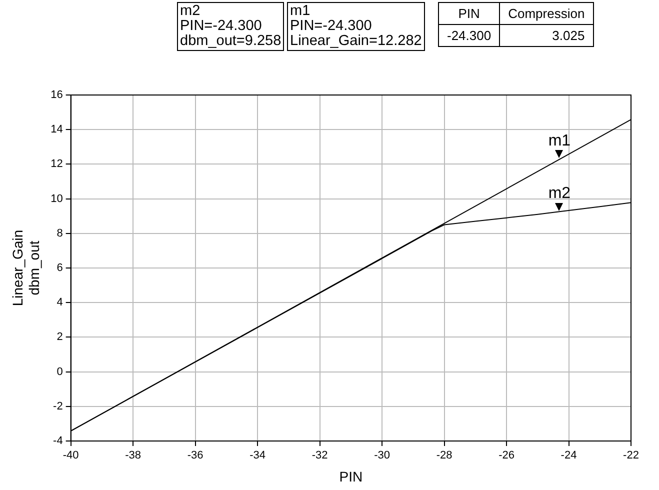 This screenshot has height=490, width=659. Describe the element at coordinates (195, 456) in the screenshot. I see `x-tick-label: -36` at that location.